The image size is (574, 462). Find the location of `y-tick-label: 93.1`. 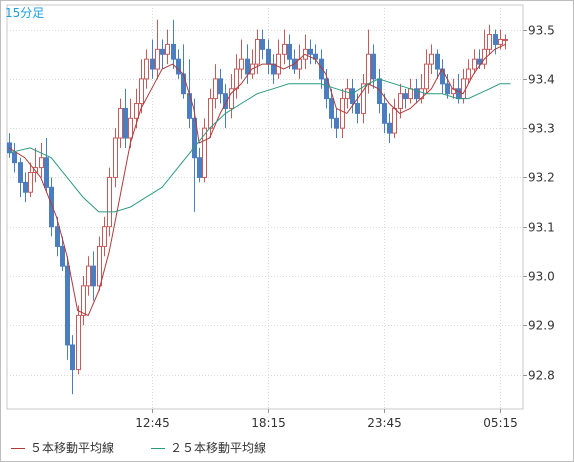

y-tick-label: 93.1 is located at coordinates (541, 228).